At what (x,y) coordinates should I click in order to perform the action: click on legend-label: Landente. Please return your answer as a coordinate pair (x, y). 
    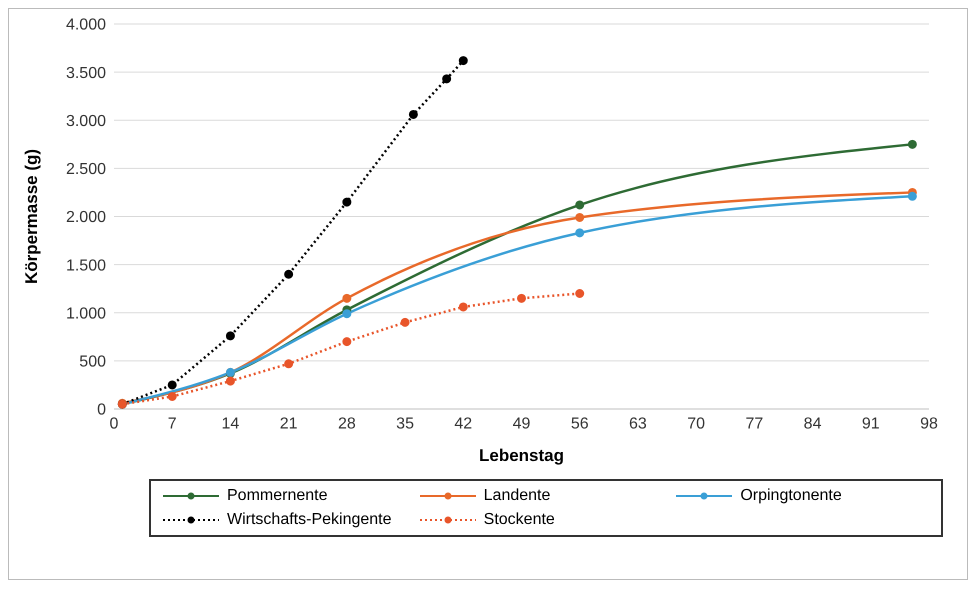
    Looking at the image, I should click on (517, 495).